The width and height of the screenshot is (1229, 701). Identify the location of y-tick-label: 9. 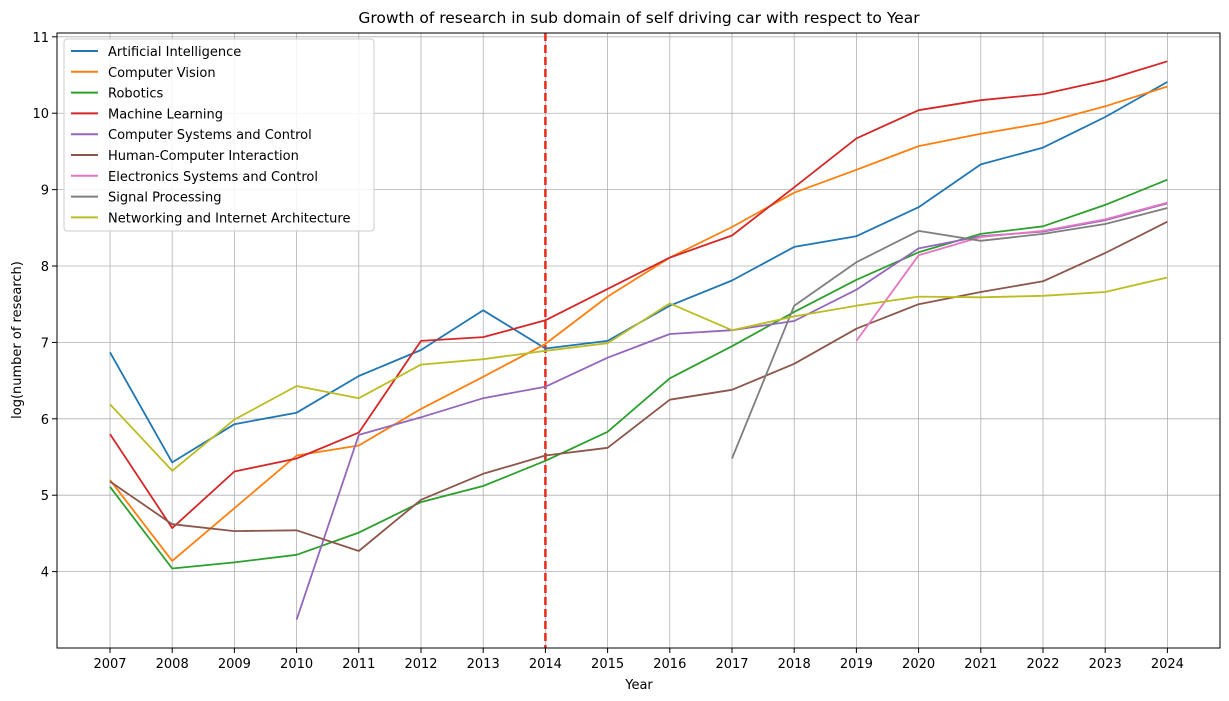
(45, 191).